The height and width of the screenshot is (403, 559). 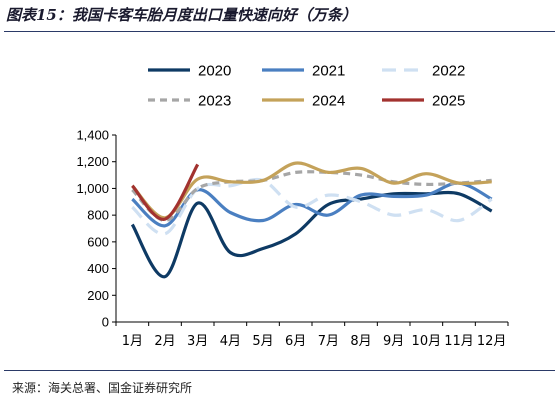 What do you see at coordinates (181, 15) in the screenshot?
I see `figure-title: 图表15：我国卡客车胎月度出口量快速向好（万条）` at bounding box center [181, 15].